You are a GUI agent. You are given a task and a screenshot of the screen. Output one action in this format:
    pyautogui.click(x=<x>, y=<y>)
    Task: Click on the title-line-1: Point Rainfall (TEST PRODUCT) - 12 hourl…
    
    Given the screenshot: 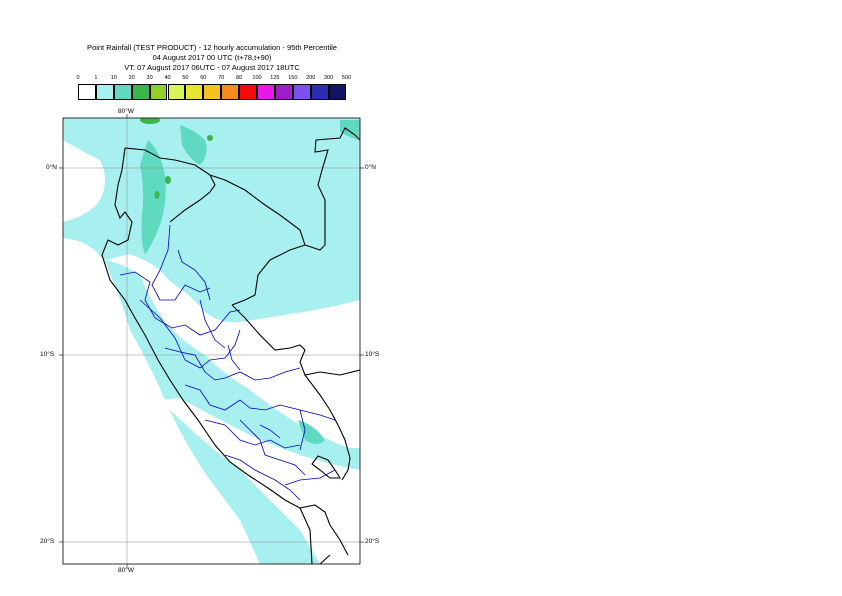 What is the action you would take?
    pyautogui.click(x=212, y=47)
    